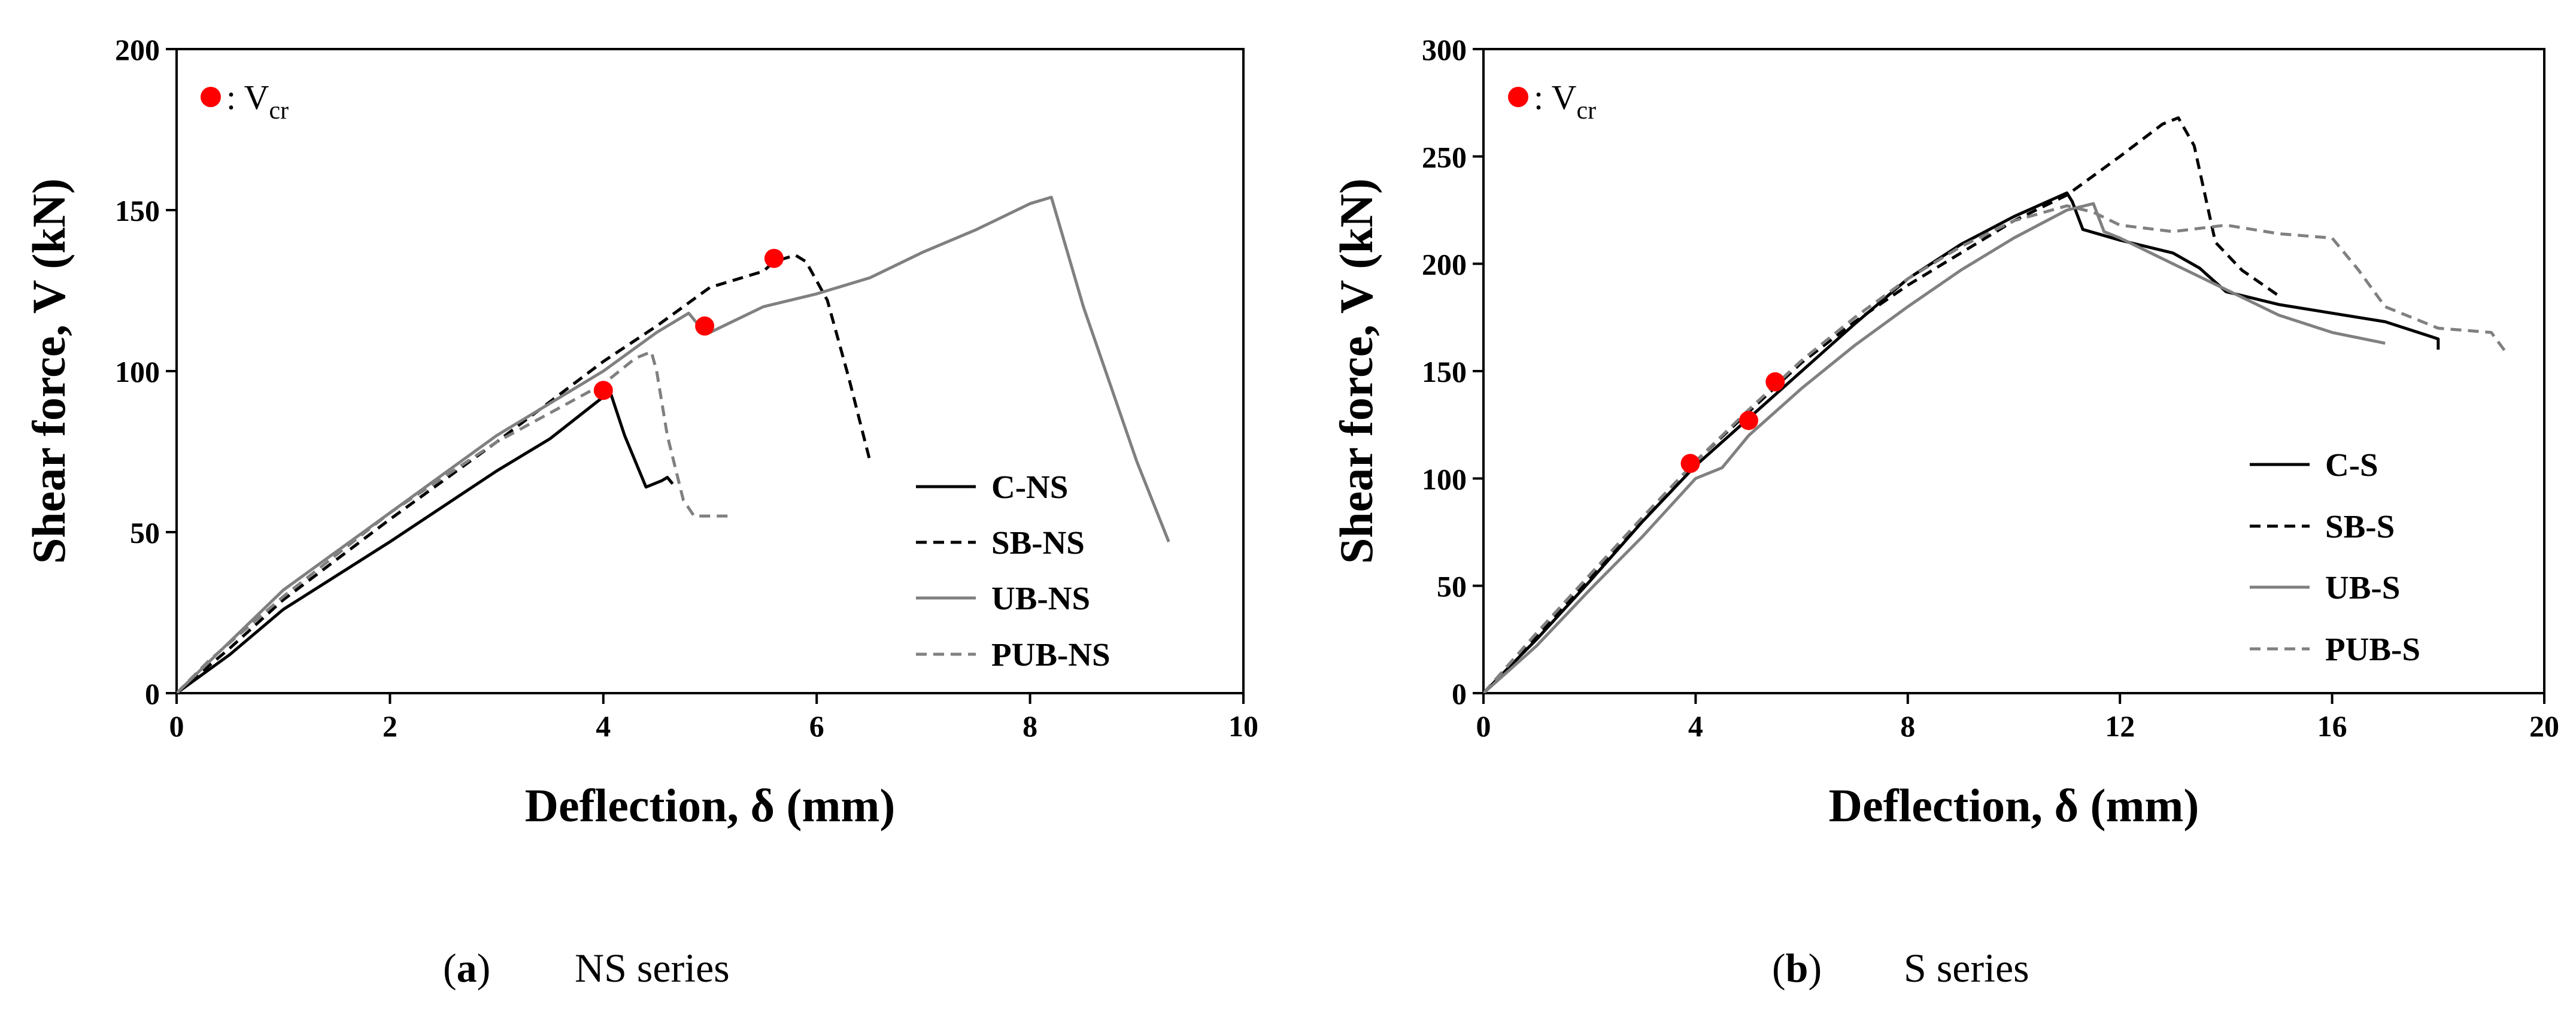  What do you see at coordinates (2351, 465) in the screenshot?
I see `legend-label-c-s: C-S` at bounding box center [2351, 465].